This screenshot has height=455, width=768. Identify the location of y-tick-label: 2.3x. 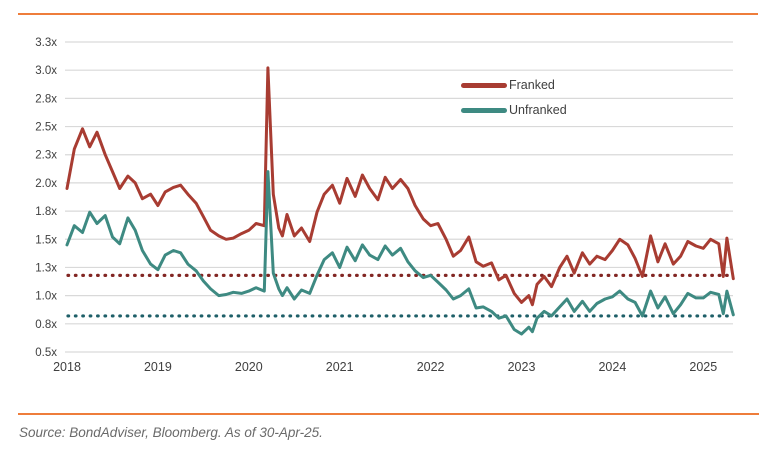
(46, 156).